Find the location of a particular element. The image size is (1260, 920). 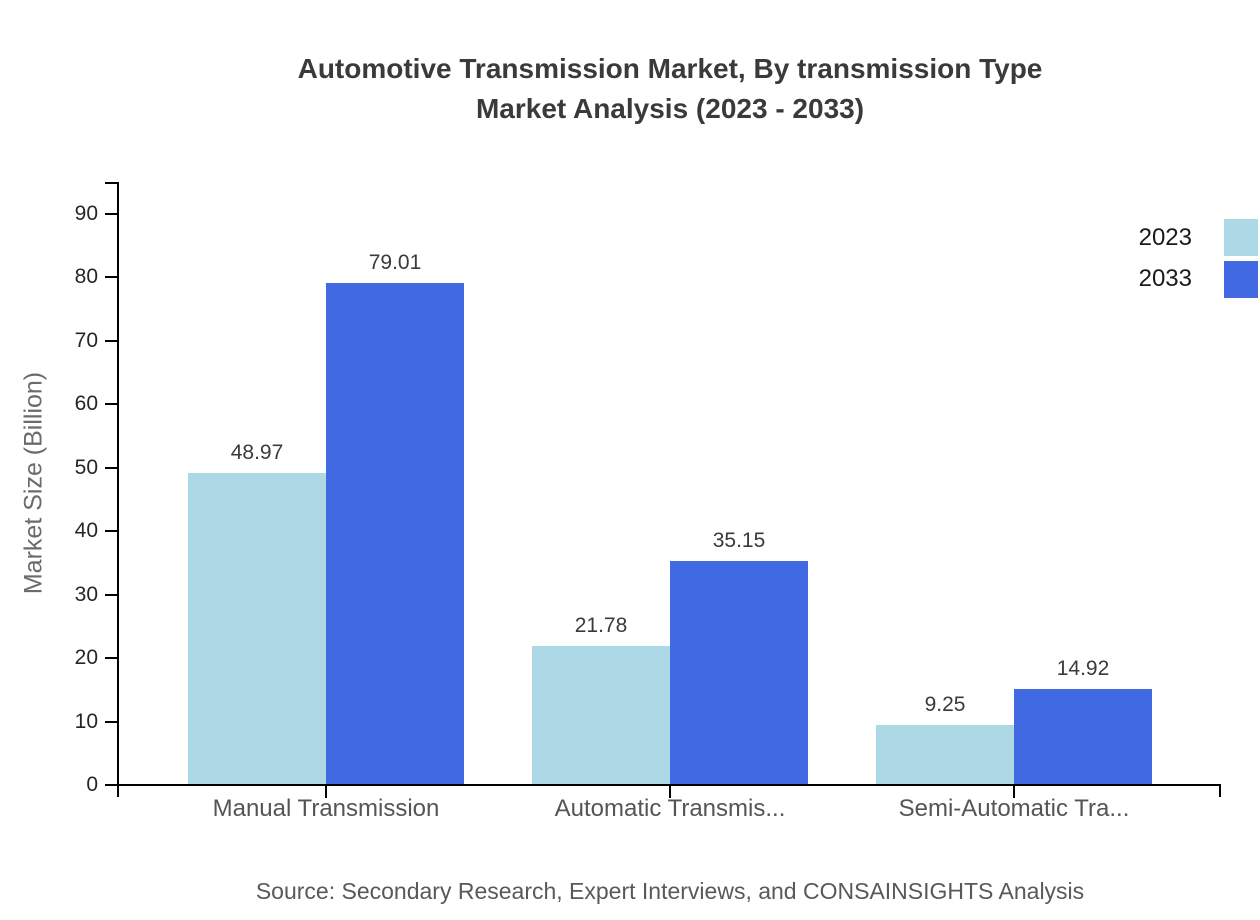

category-label: Manual Transmission is located at coordinates (326, 808).